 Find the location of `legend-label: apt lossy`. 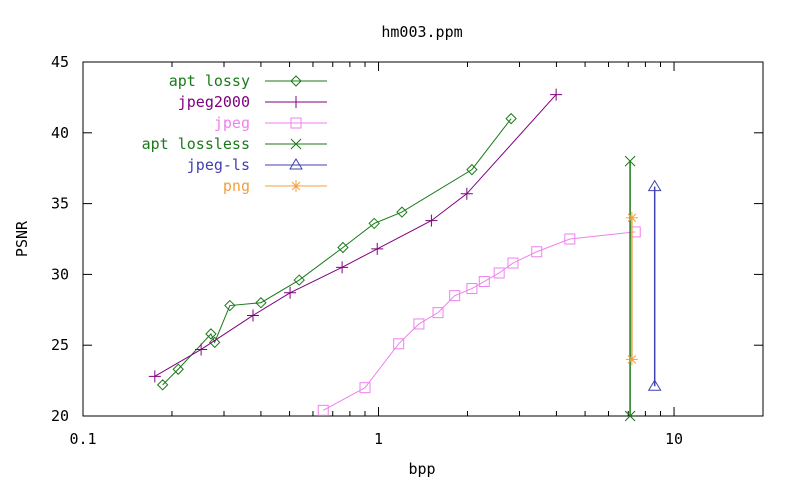

legend-label: apt lossy is located at coordinates (209, 81).